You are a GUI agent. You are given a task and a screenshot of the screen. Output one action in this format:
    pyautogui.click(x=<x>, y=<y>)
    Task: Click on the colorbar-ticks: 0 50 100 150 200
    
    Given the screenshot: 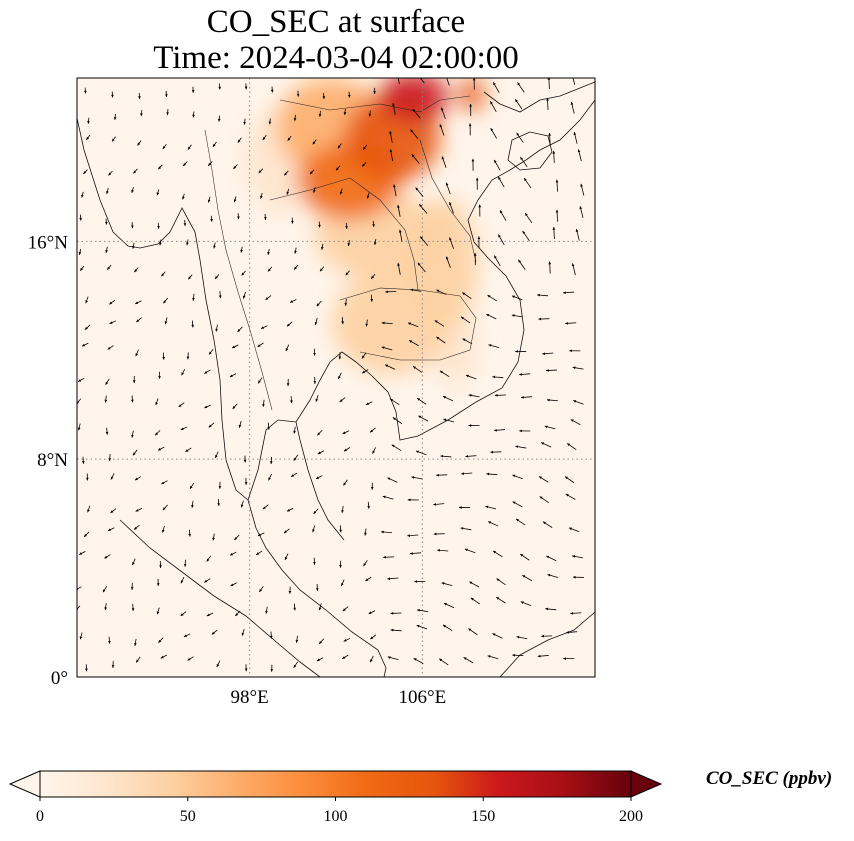 What is the action you would take?
    pyautogui.click(x=339, y=811)
    